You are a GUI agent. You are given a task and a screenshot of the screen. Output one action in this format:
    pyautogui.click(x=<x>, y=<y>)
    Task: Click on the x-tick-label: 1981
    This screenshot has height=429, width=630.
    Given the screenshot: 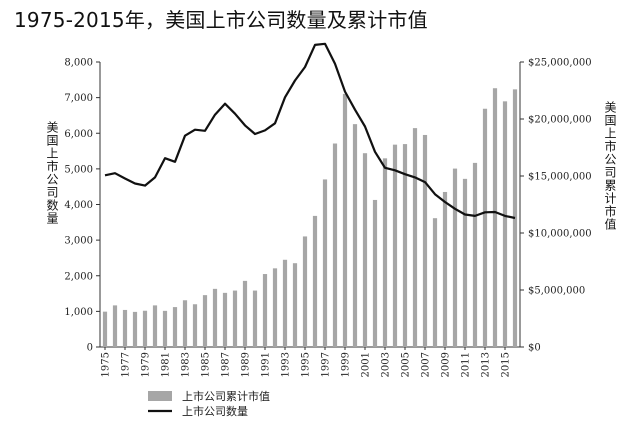 What is the action you would take?
    pyautogui.click(x=166, y=364)
    